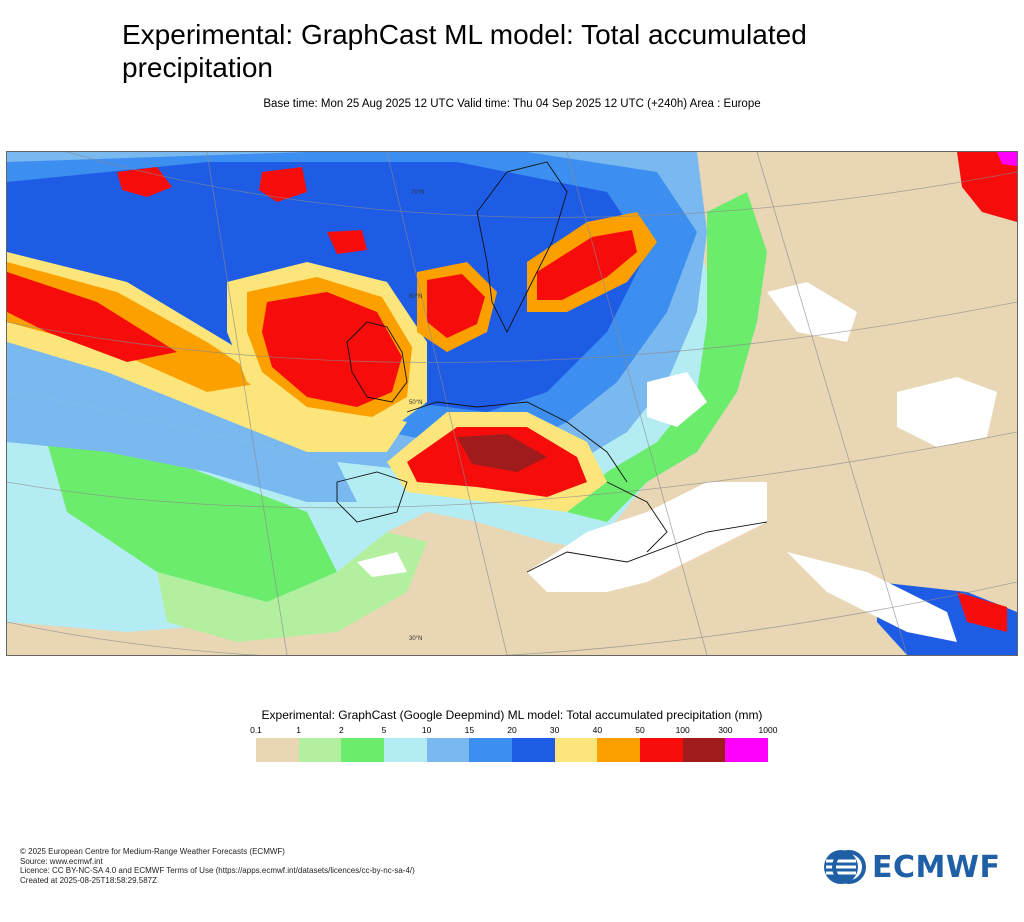  I want to click on legend-threshold-label: 15, so click(469, 730).